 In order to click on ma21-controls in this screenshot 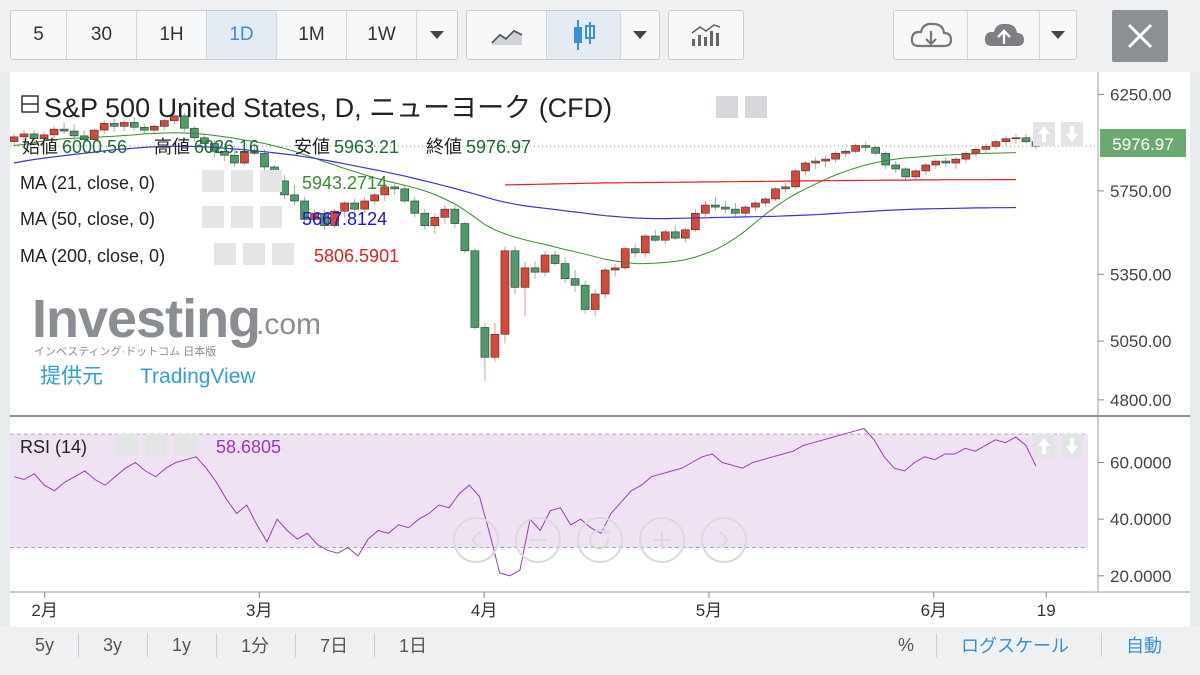, I will do `click(242, 181)`.